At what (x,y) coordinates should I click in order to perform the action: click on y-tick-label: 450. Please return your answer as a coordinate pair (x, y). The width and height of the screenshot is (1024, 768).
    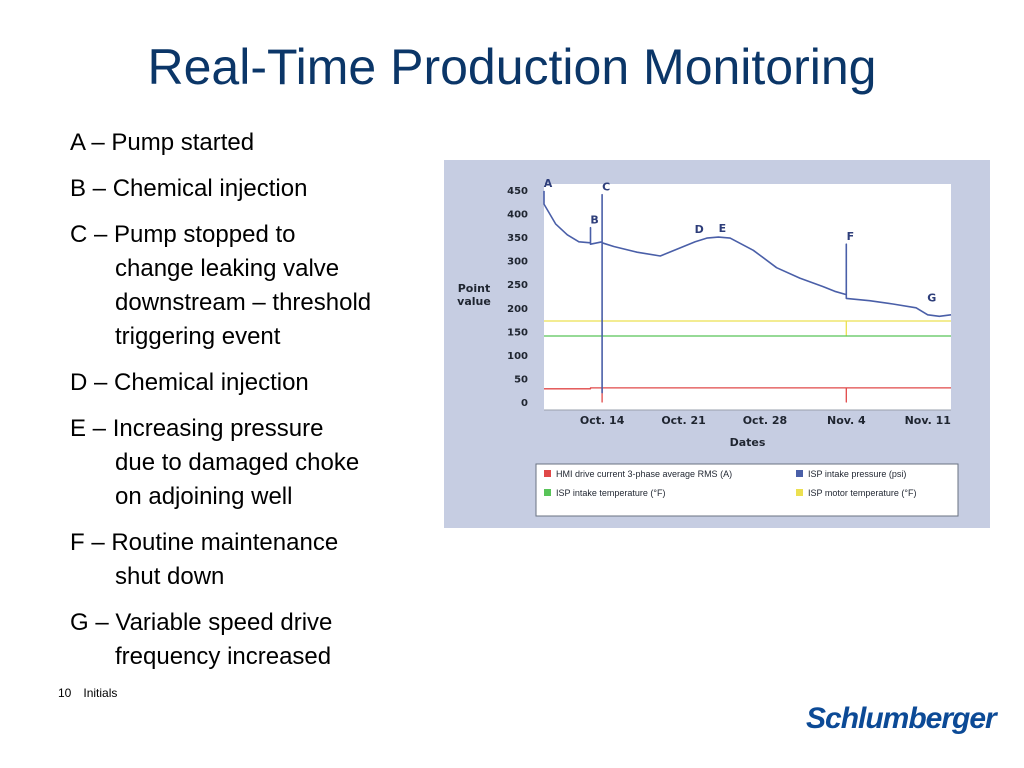
    Looking at the image, I should click on (517, 191).